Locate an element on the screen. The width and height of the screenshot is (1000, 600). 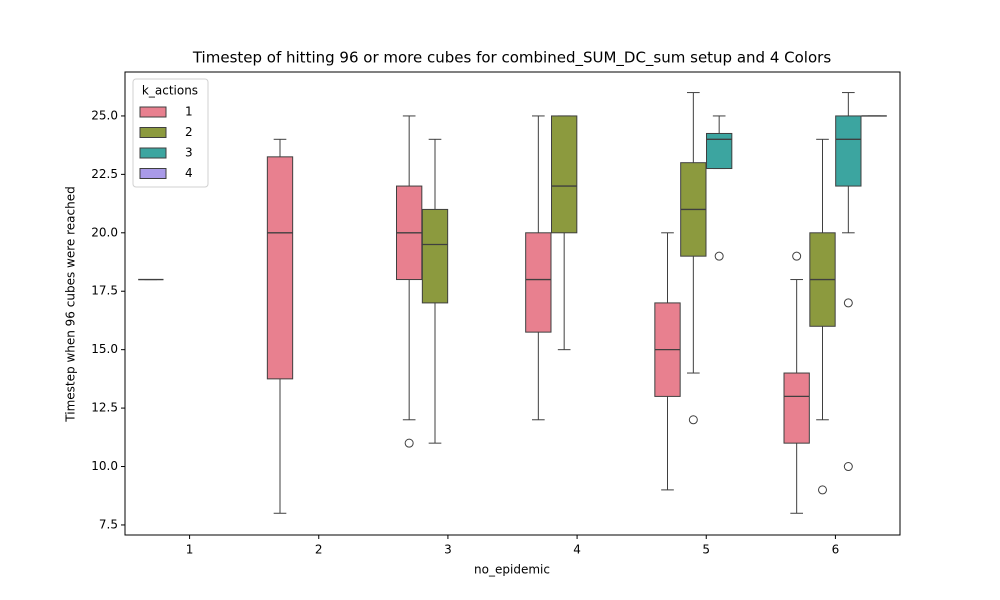
y-axis-label: Timestep when 96 cubes were reached is located at coordinates (71, 304).